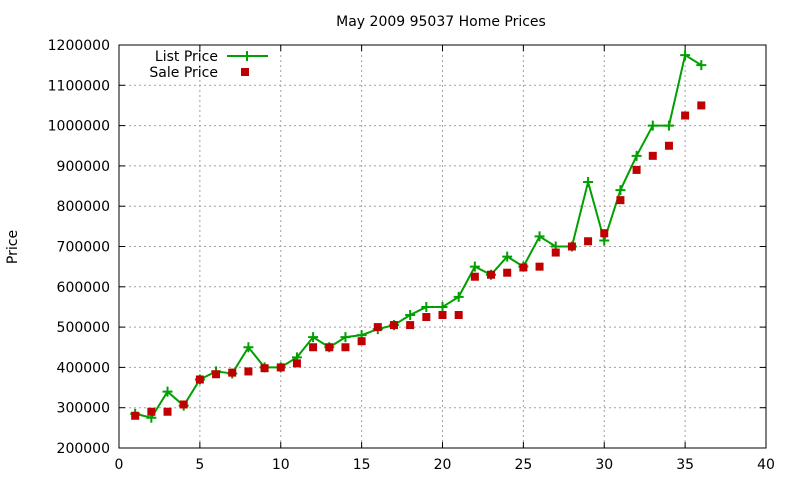 This screenshot has height=480, width=800. I want to click on chart-title: May 2009 95037 Home Prices, so click(441, 22).